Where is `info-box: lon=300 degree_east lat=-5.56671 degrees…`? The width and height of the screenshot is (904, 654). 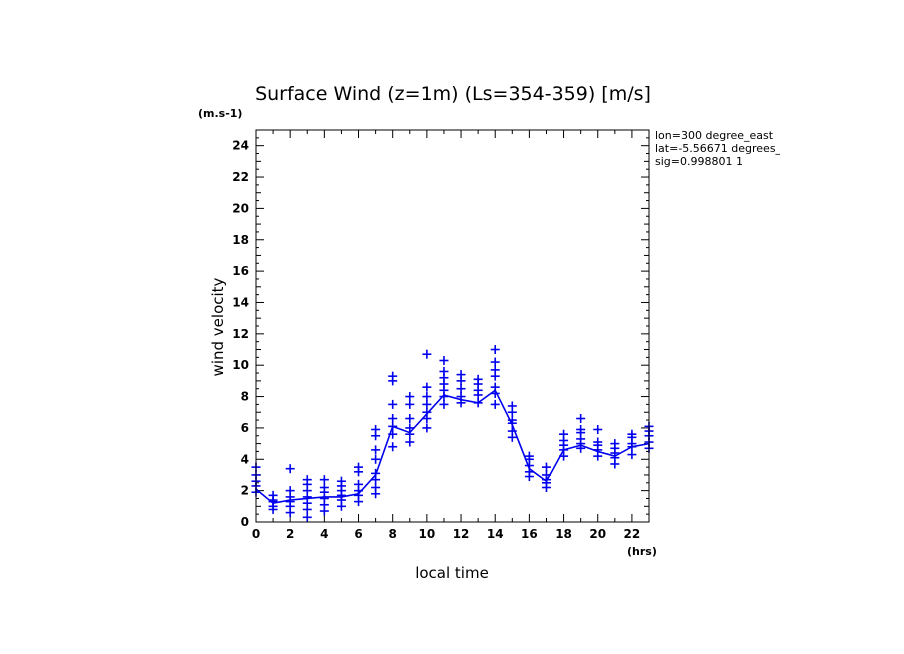
info-box: lon=300 degree_east lat=-5.56671 degrees… is located at coordinates (733, 148).